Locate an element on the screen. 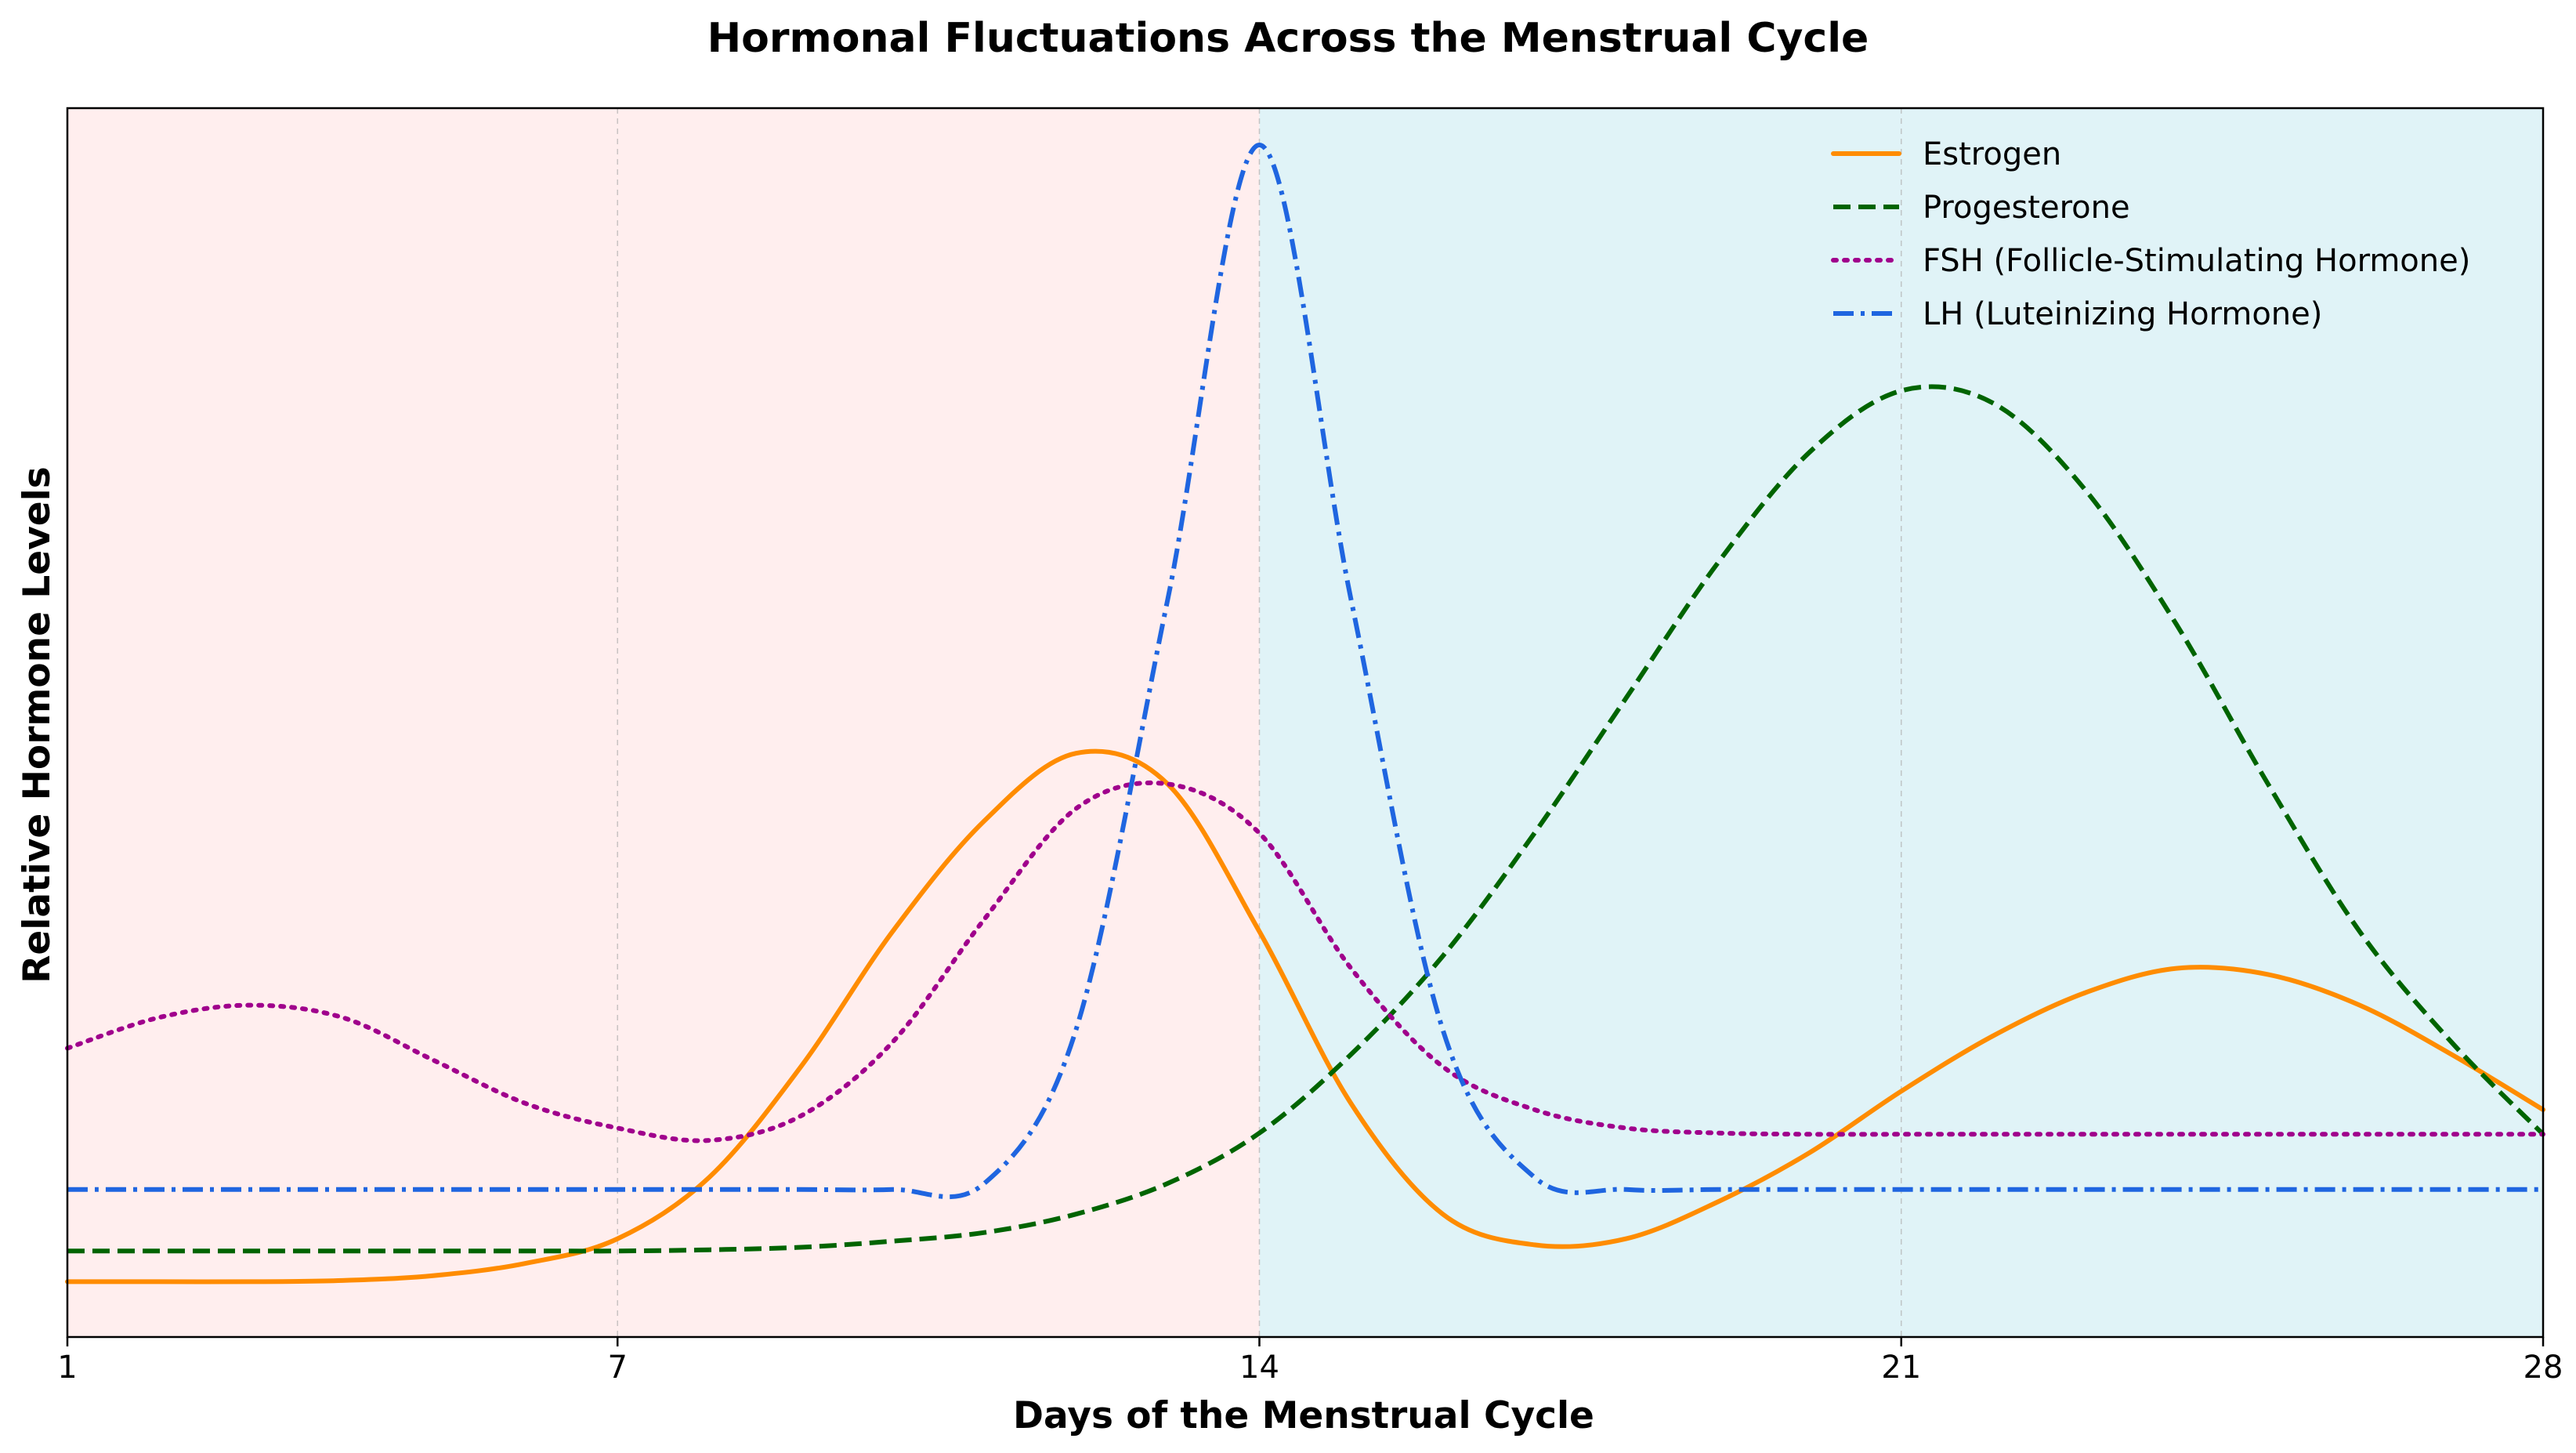  x-axis: 1 7 14 21 28 is located at coordinates (1310, 1361).